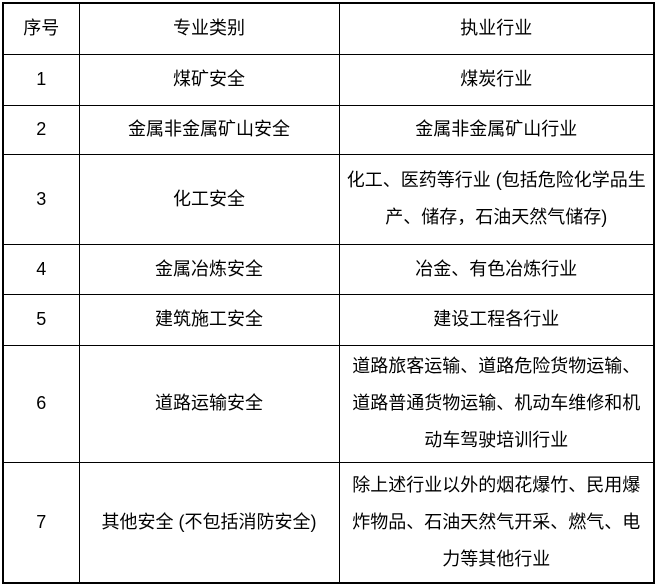 The width and height of the screenshot is (657, 586). What do you see at coordinates (209, 403) in the screenshot?
I see `category-cell: 道路运输安全` at bounding box center [209, 403].